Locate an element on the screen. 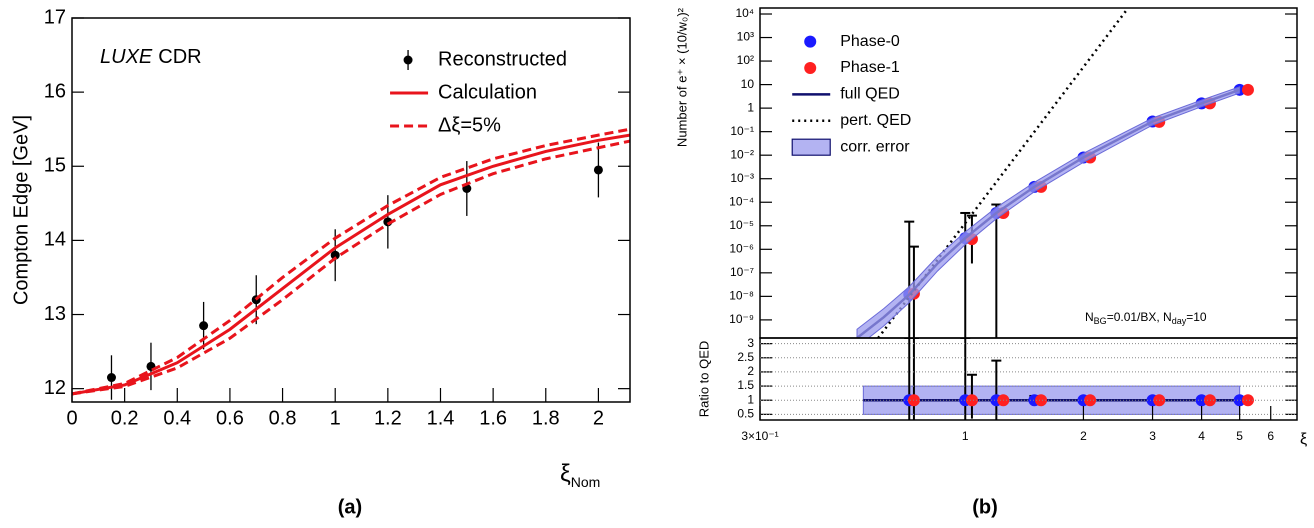  annotation-part: =10 is located at coordinates (1196, 317).